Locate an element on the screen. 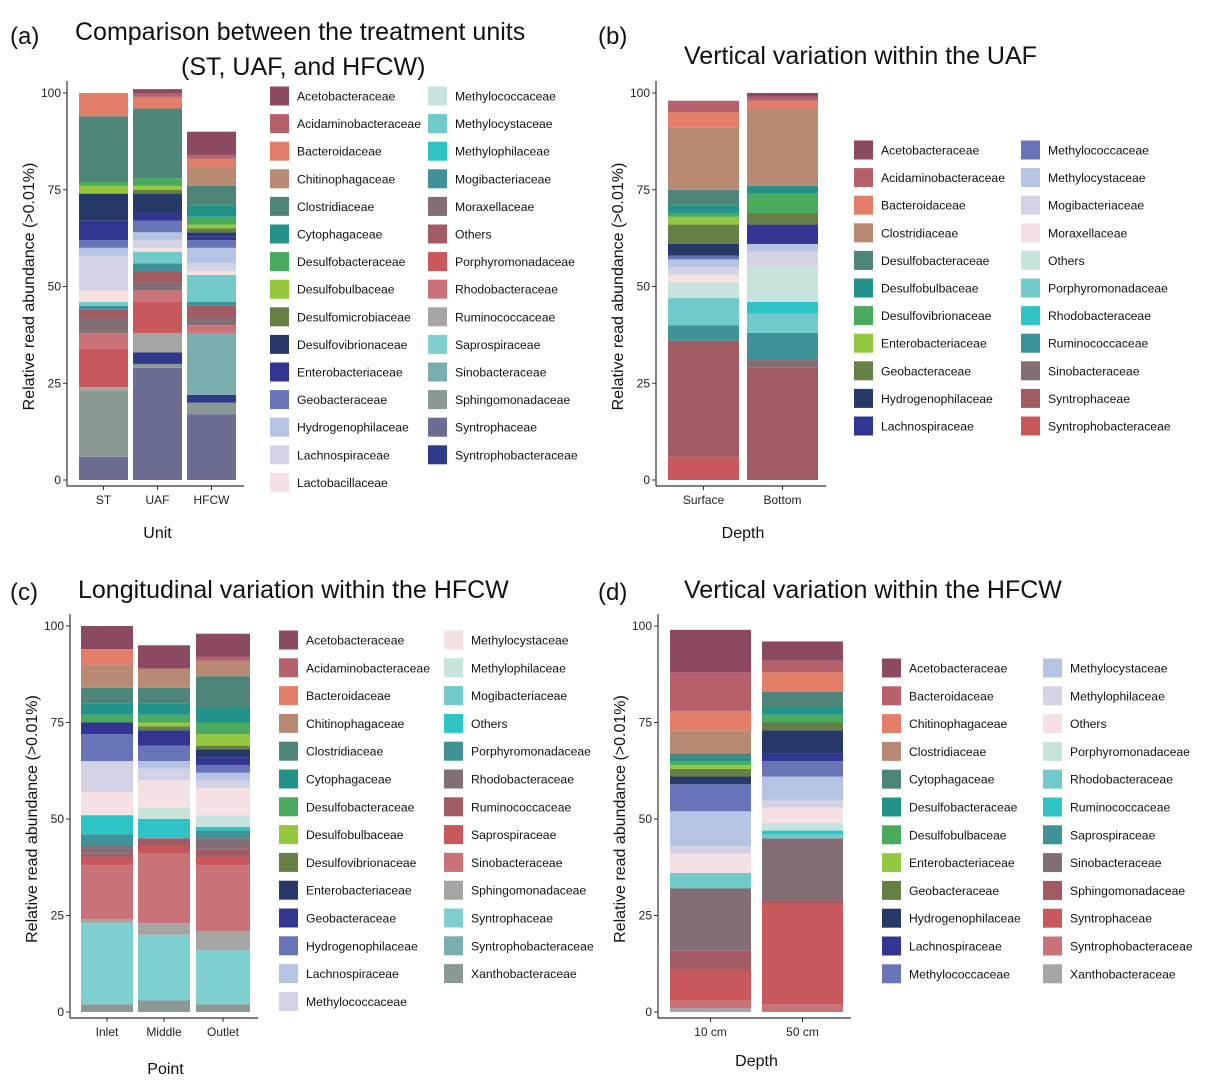 The image size is (1215, 1091). legend-label: Bacteroidaceae is located at coordinates (951, 696).